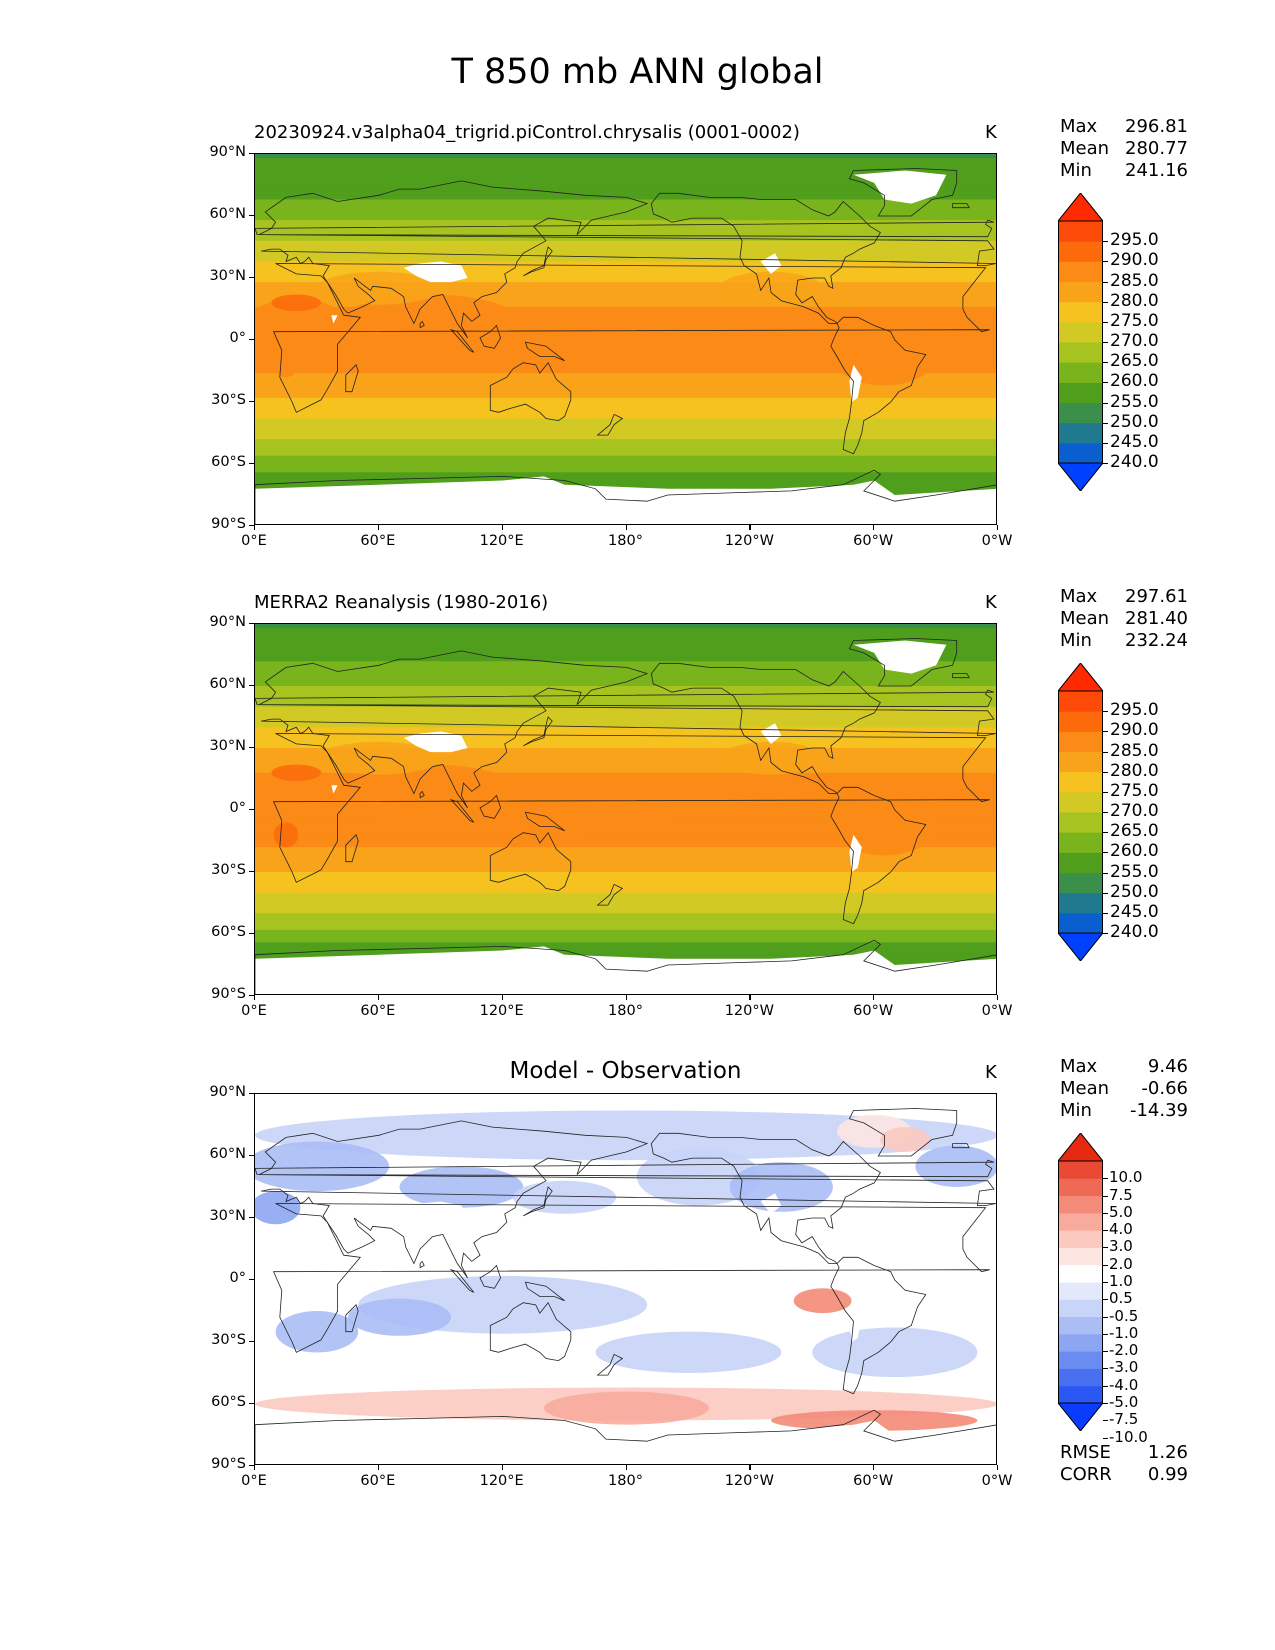  What do you see at coordinates (1134, 811) in the screenshot?
I see `colorbar-tick-label: 270.0` at bounding box center [1134, 811].